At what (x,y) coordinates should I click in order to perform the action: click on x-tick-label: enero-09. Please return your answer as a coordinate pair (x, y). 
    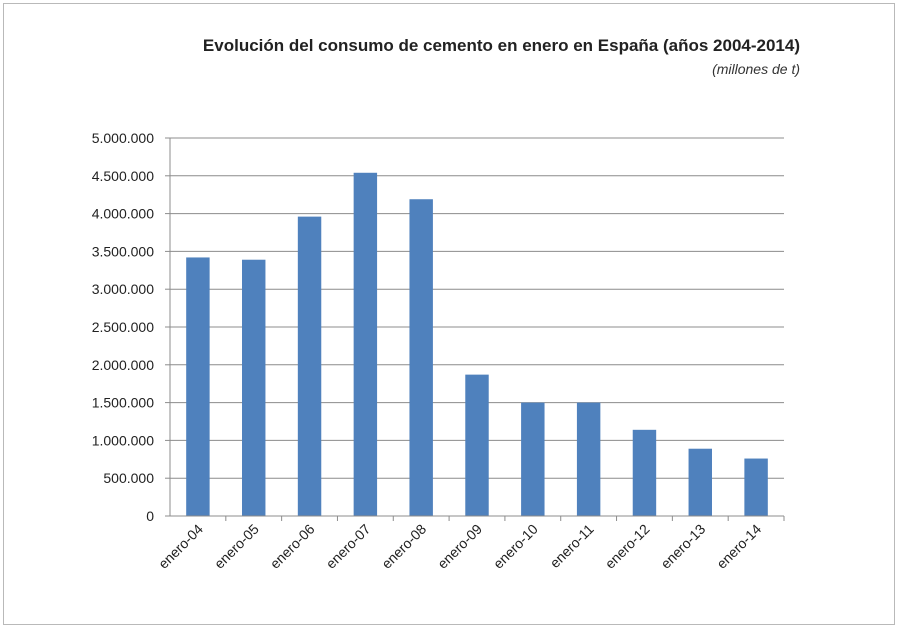
    Looking at the image, I should click on (459, 546).